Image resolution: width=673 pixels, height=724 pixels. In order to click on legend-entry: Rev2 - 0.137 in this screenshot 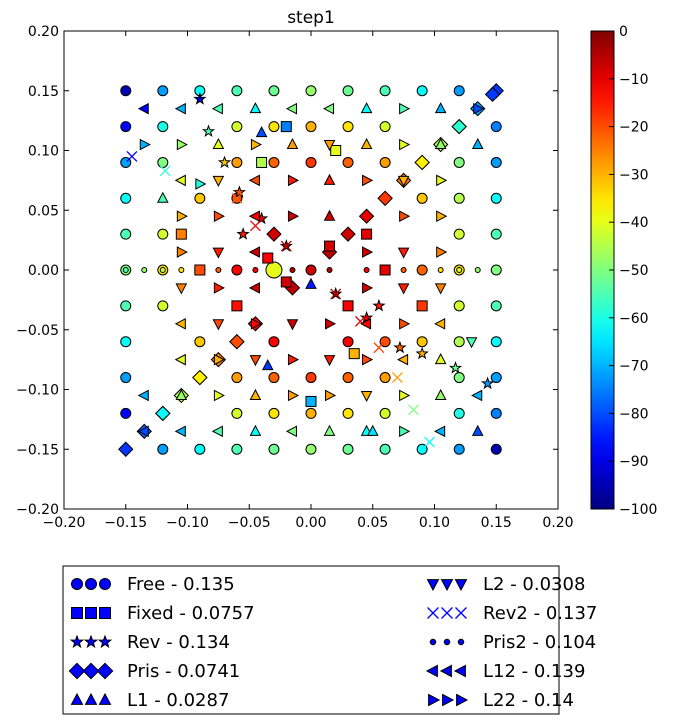, I will do `click(512, 613)`.